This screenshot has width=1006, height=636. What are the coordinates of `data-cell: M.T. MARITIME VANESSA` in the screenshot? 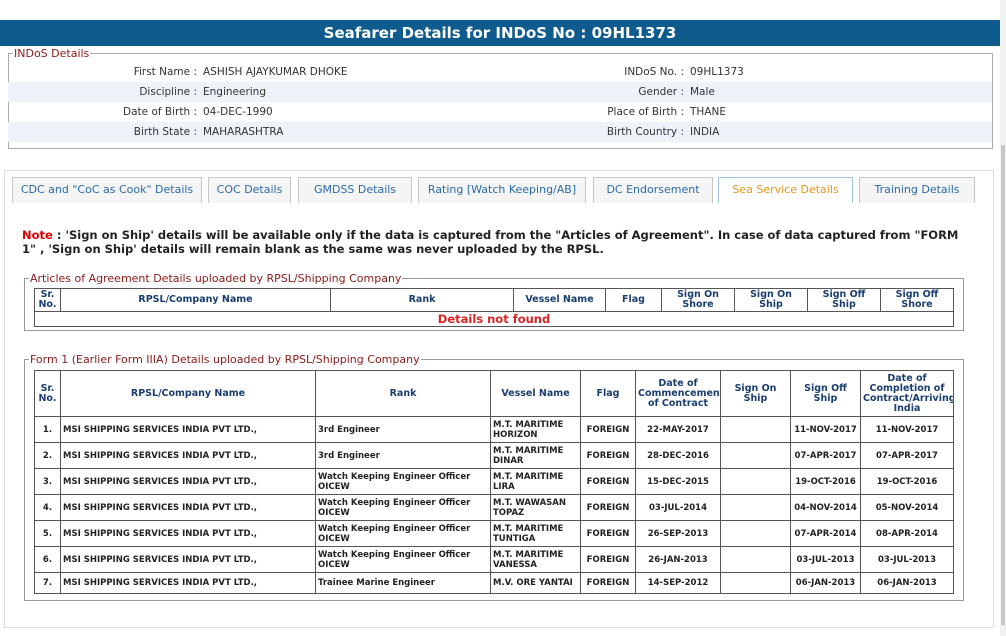 It's located at (536, 560).